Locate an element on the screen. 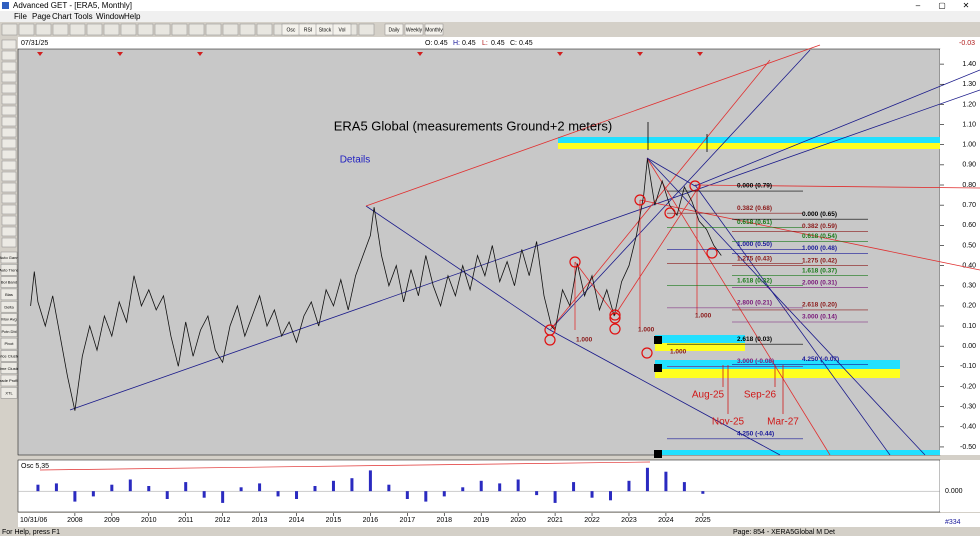 The height and width of the screenshot is (536, 980). toolbar-label: Stock is located at coordinates (325, 30).